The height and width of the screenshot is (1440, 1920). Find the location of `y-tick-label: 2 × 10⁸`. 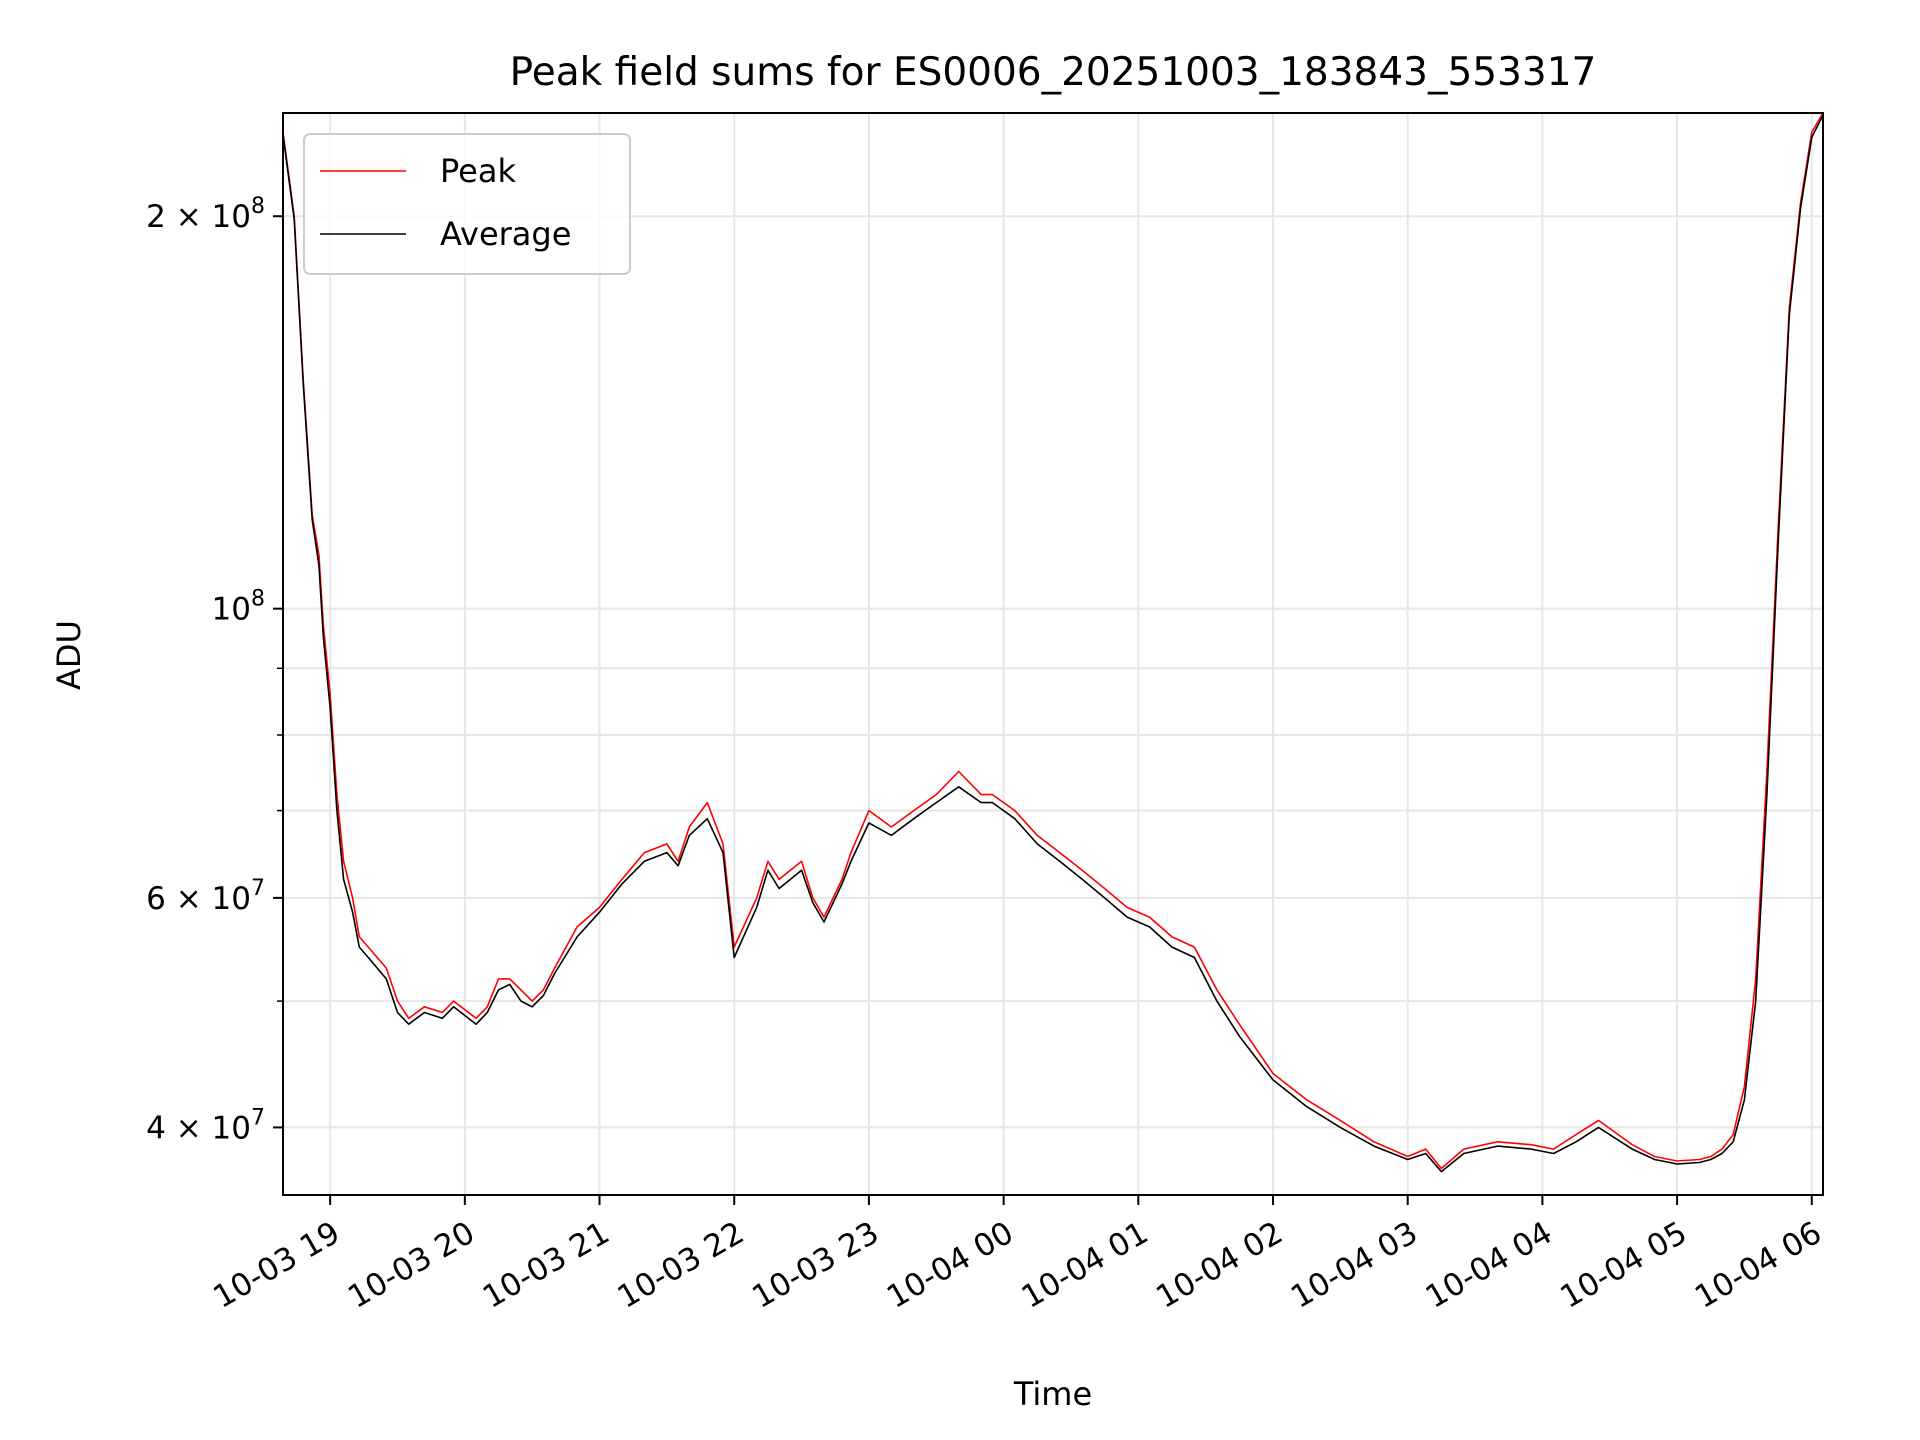

y-tick-label: 2 × 10⁸ is located at coordinates (205, 214).